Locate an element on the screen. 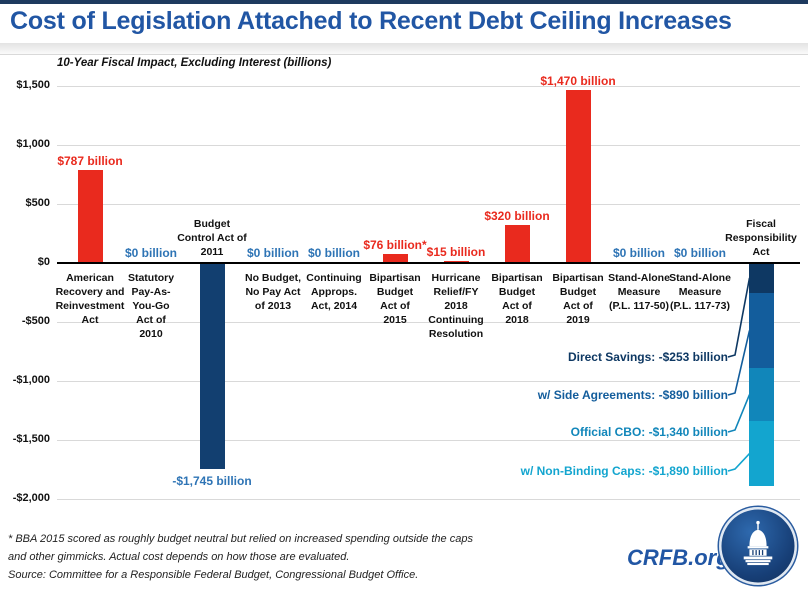 This screenshot has height=597, width=808. category-label: Budget Control Act of 2011 is located at coordinates (212, 238).